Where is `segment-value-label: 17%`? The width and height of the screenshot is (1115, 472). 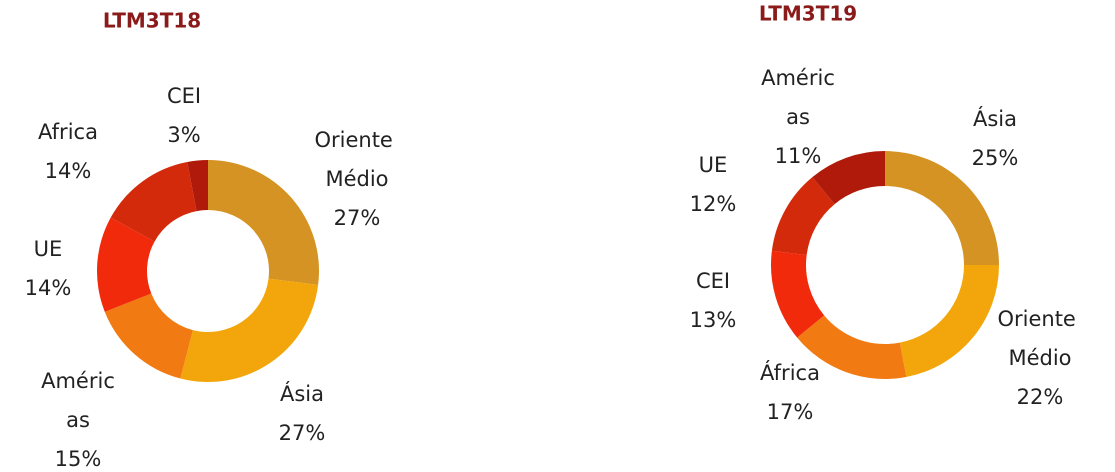 segment-value-label: 17% is located at coordinates (790, 412).